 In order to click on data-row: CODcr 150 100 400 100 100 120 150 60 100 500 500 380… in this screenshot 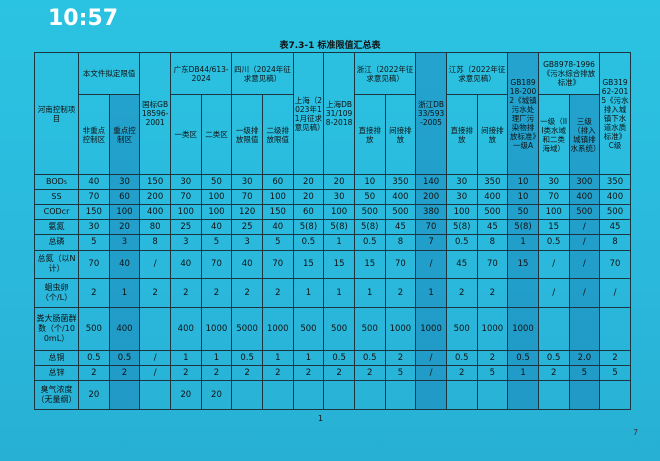, I will do `click(332, 212)`.